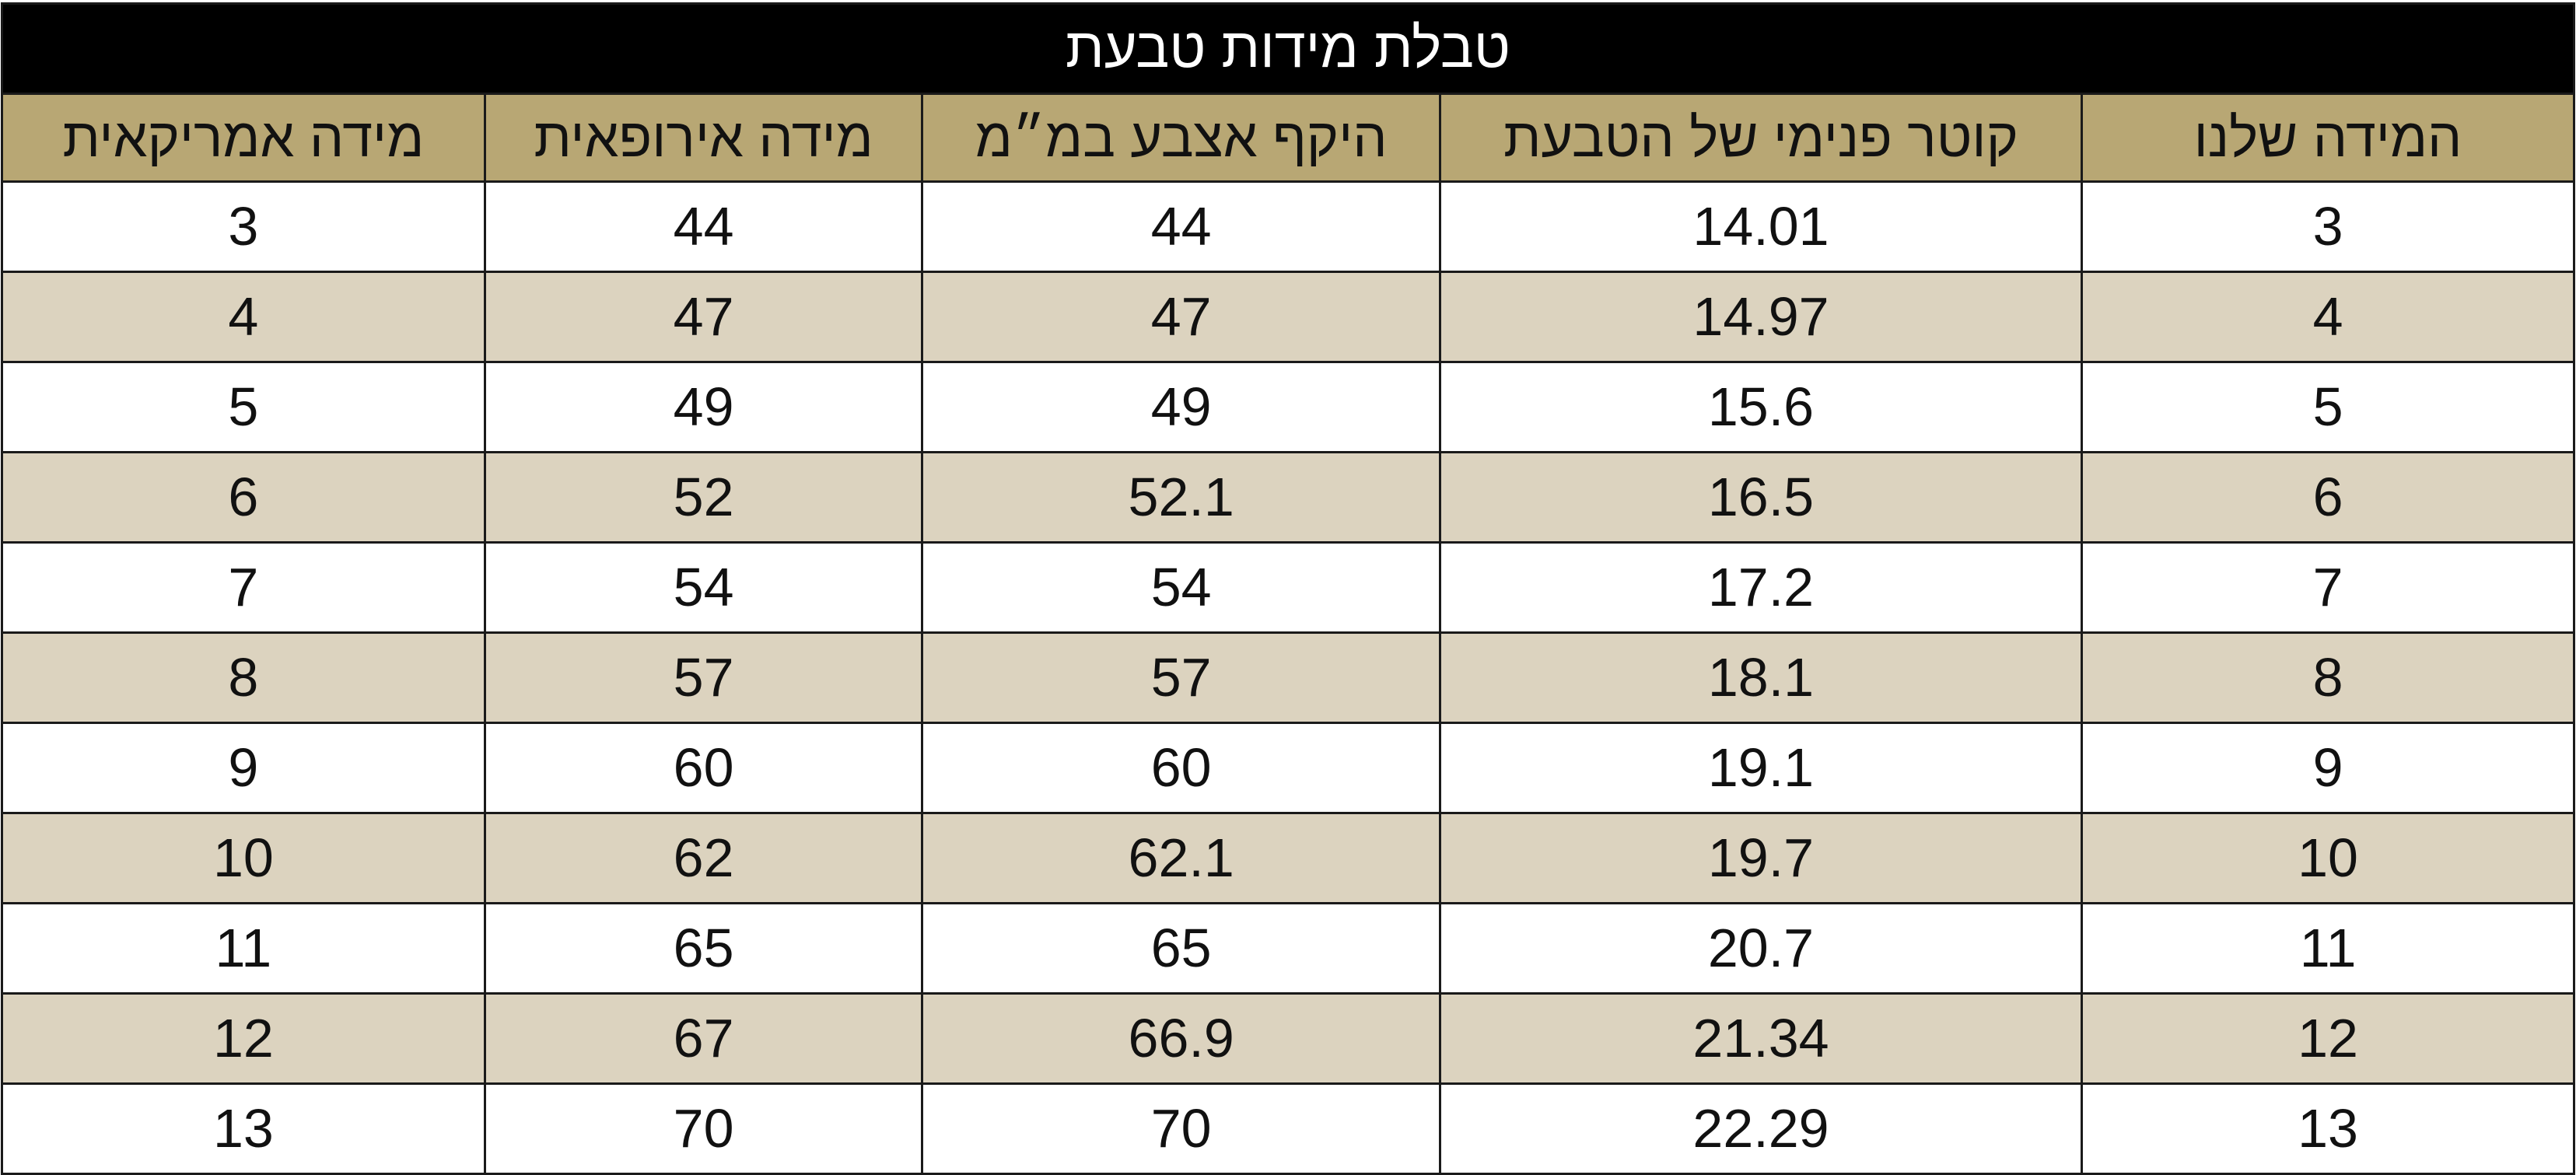 This screenshot has width=2576, height=1175. Describe the element at coordinates (1761, 226) in the screenshot. I see `cell-inner-diameter: 14.01` at that location.